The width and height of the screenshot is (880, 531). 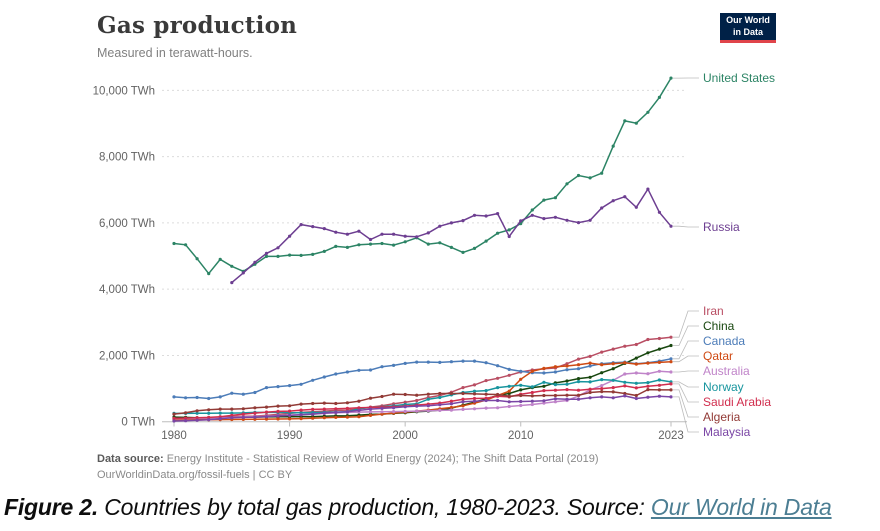 I want to click on y-tick-label-4000: 4,000 TWh, so click(x=127, y=290).